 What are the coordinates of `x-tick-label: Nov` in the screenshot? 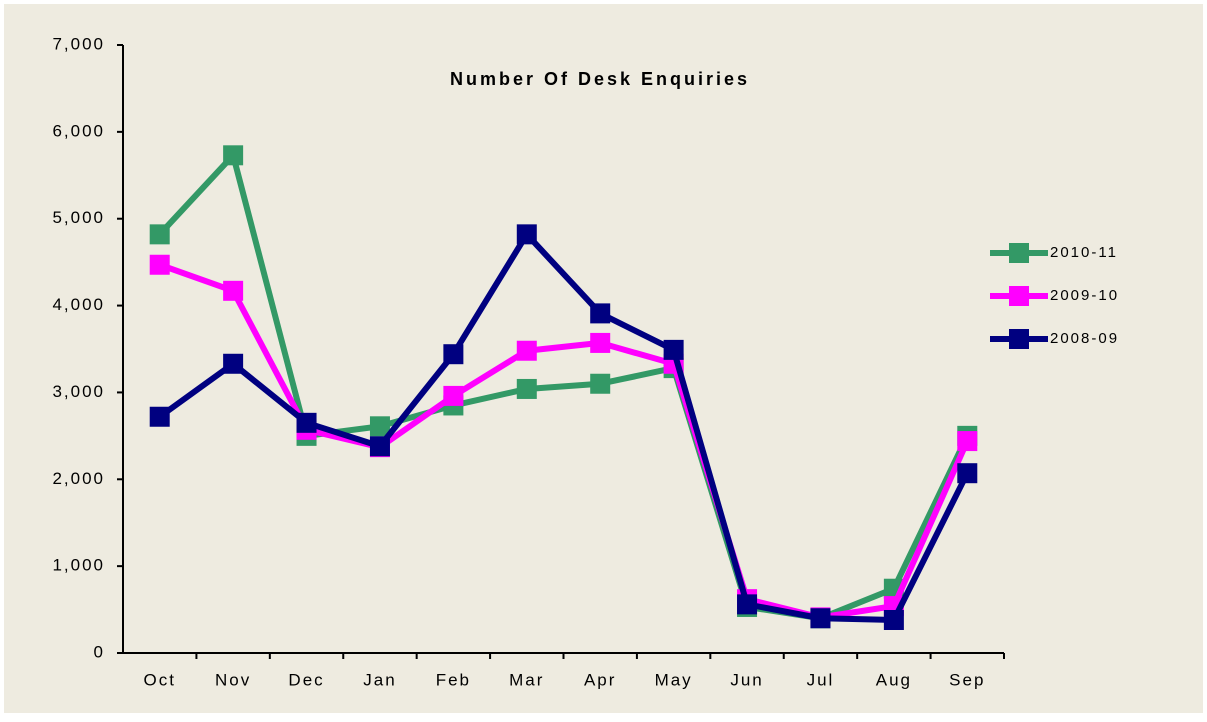 It's located at (233, 679).